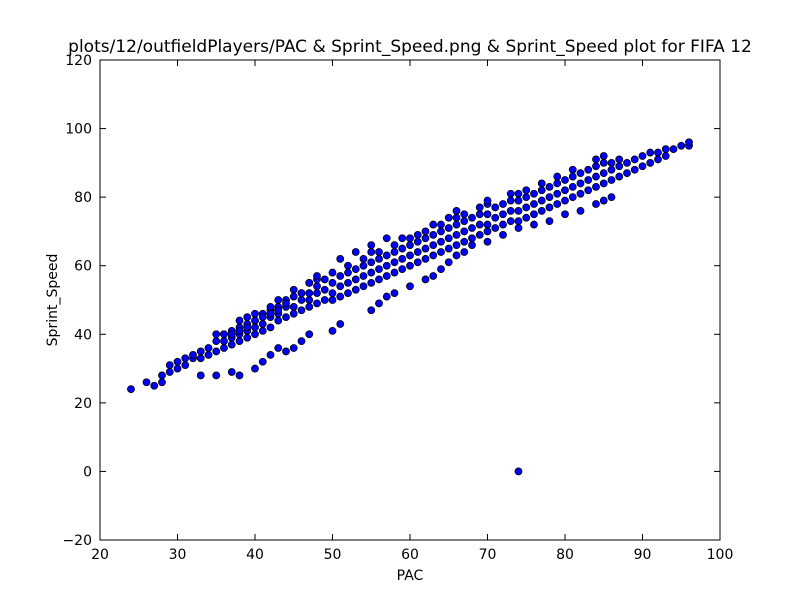 This screenshot has height=600, width=800. What do you see at coordinates (410, 555) in the screenshot?
I see `x-tick-label: 60` at bounding box center [410, 555].